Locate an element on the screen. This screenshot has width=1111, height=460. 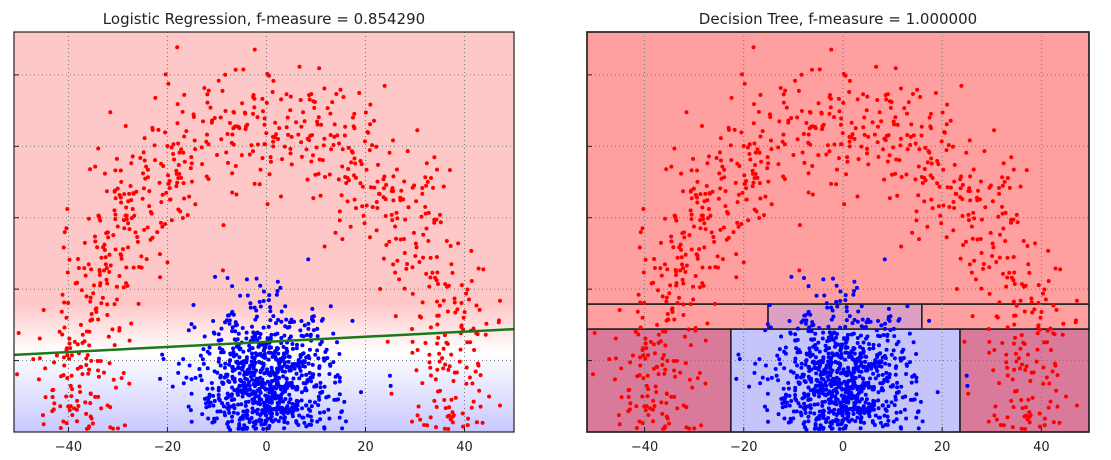
x-tick-label: 20 is located at coordinates (365, 447).